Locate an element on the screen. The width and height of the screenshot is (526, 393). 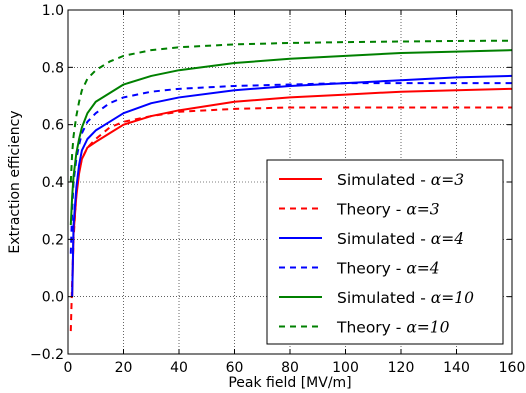
y-tick-label: 0.8 is located at coordinates (53, 68).